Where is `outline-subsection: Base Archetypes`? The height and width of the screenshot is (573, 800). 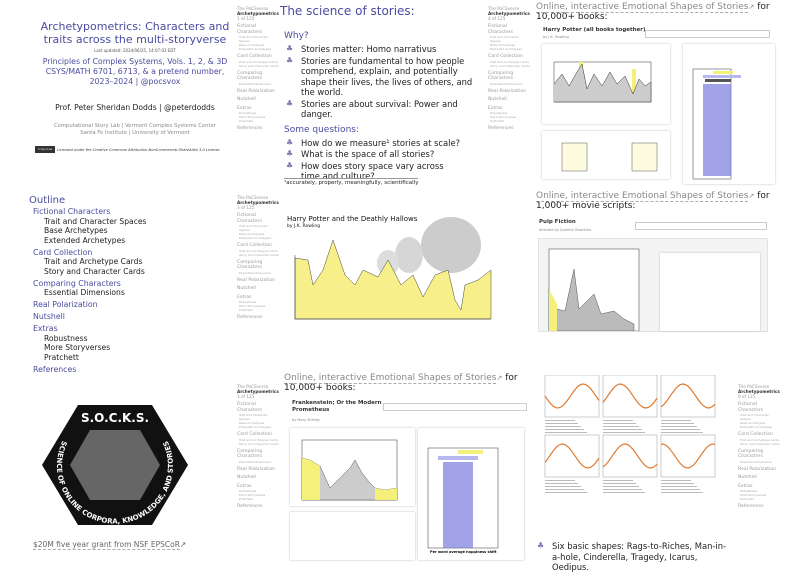
outline-subsection: Base Archetypes is located at coordinates (76, 230).